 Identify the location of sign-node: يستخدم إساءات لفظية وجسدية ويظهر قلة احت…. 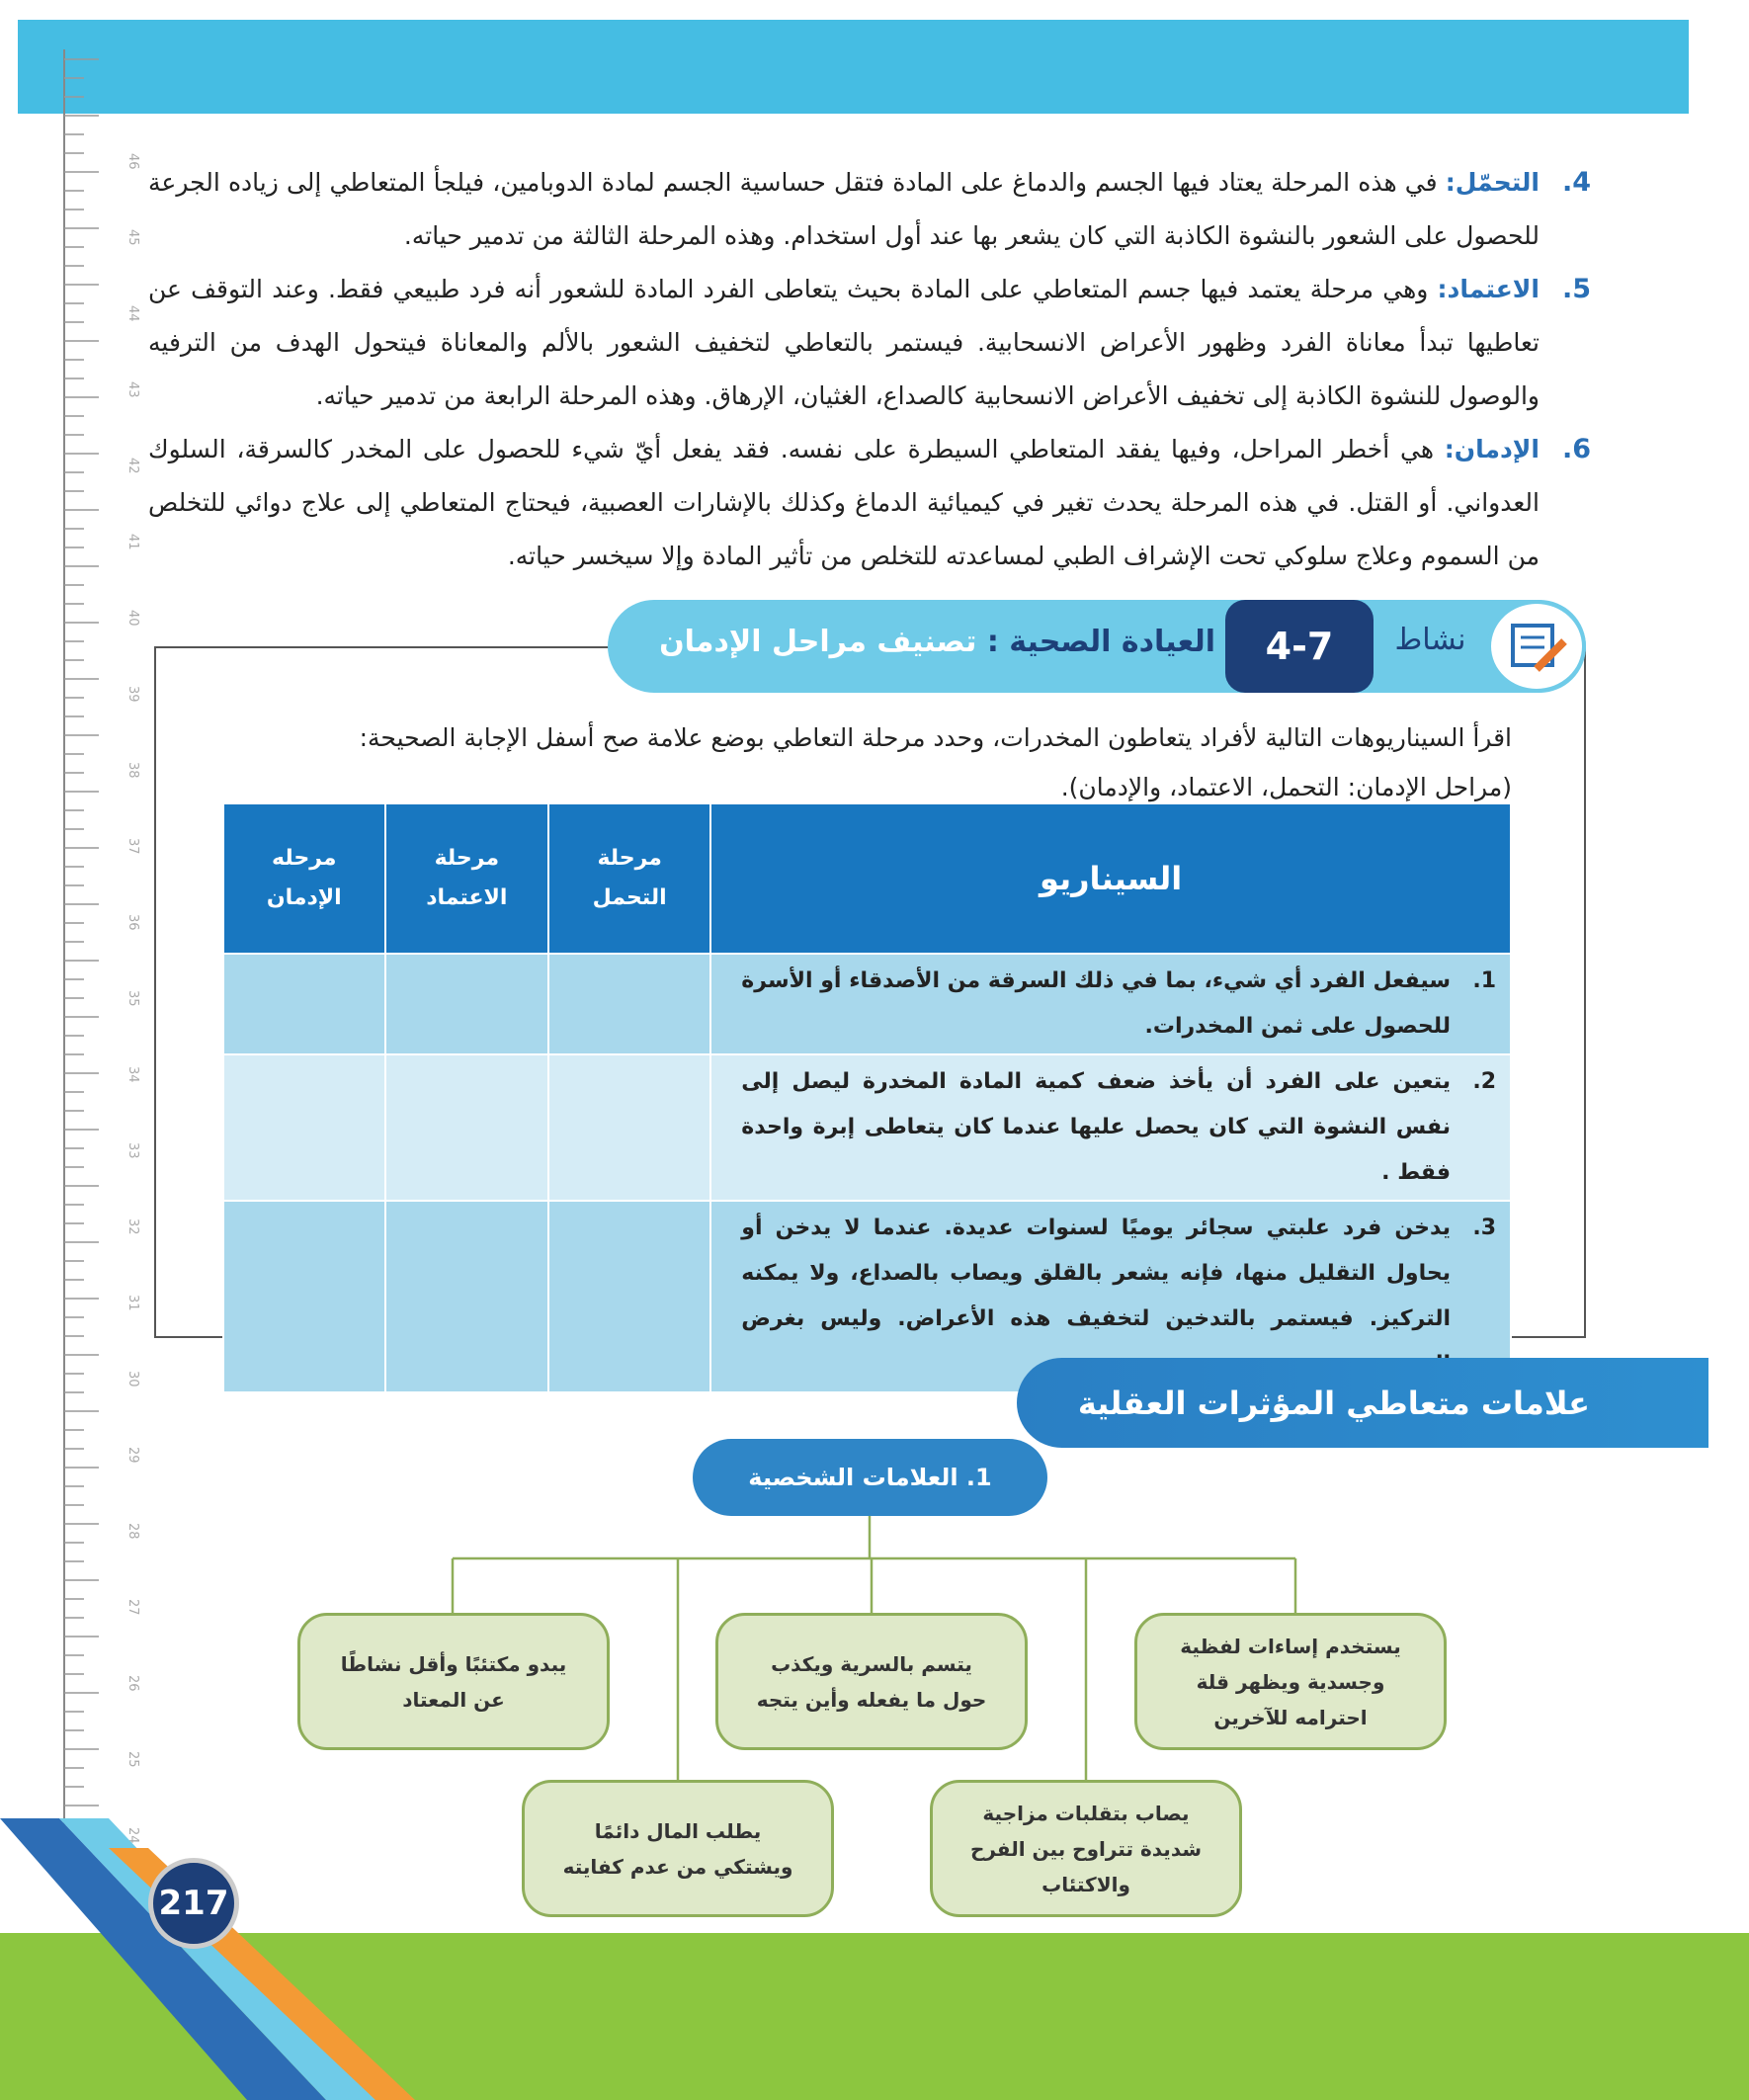
(1290, 1681).